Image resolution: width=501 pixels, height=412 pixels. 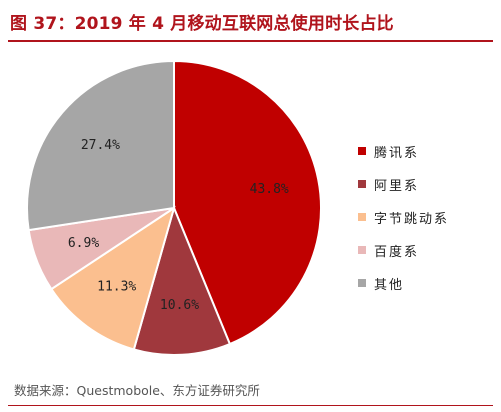 What do you see at coordinates (113, 278) in the screenshot?
I see `pie-slice-bytedance` at bounding box center [113, 278].